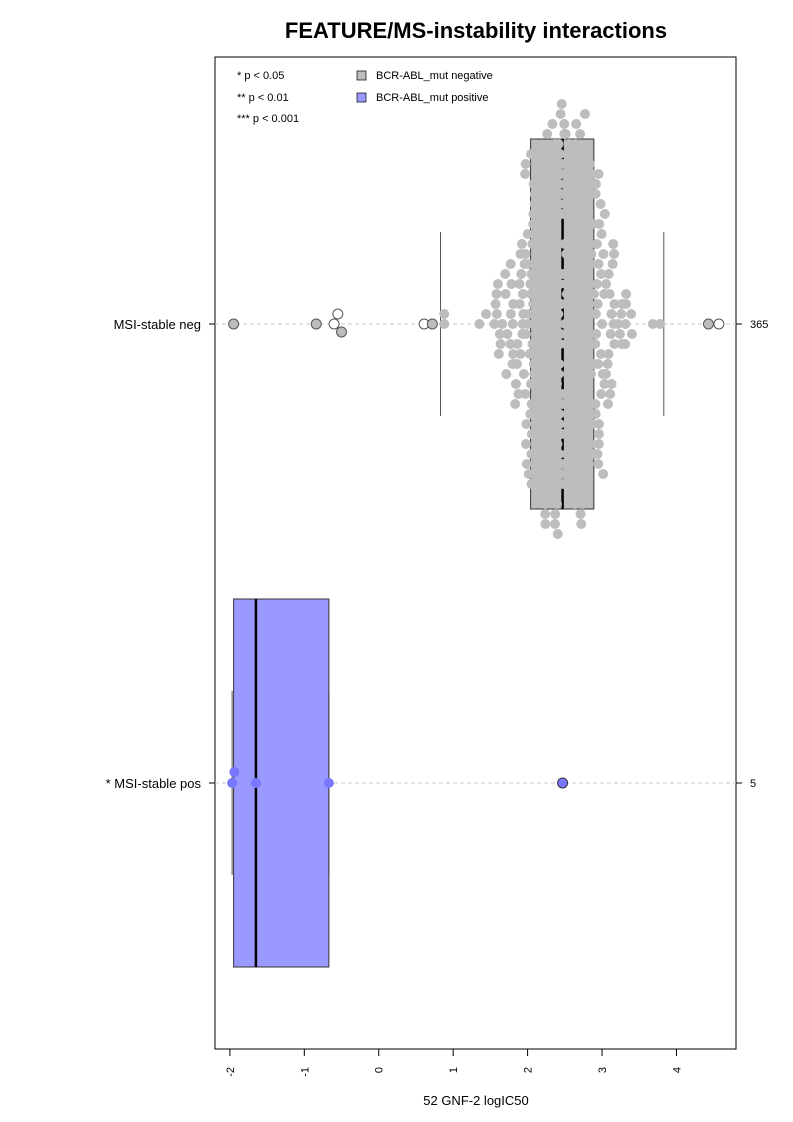 The width and height of the screenshot is (793, 1122). I want to click on box, so click(281, 783).